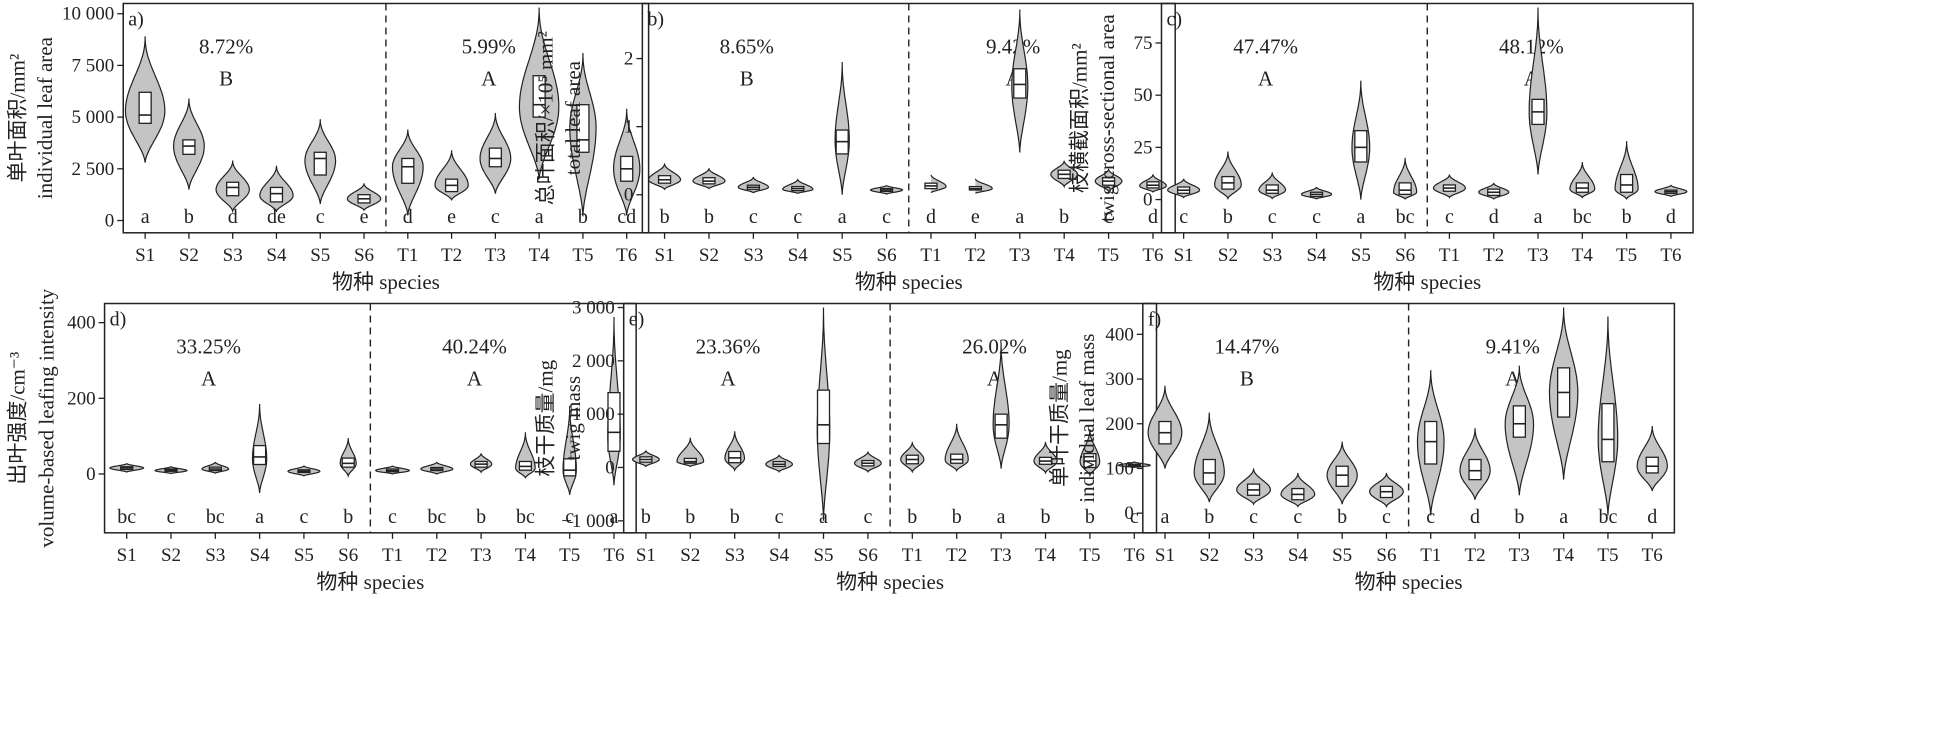  I want to click on y-tick-label: 25, so click(1142, 147).